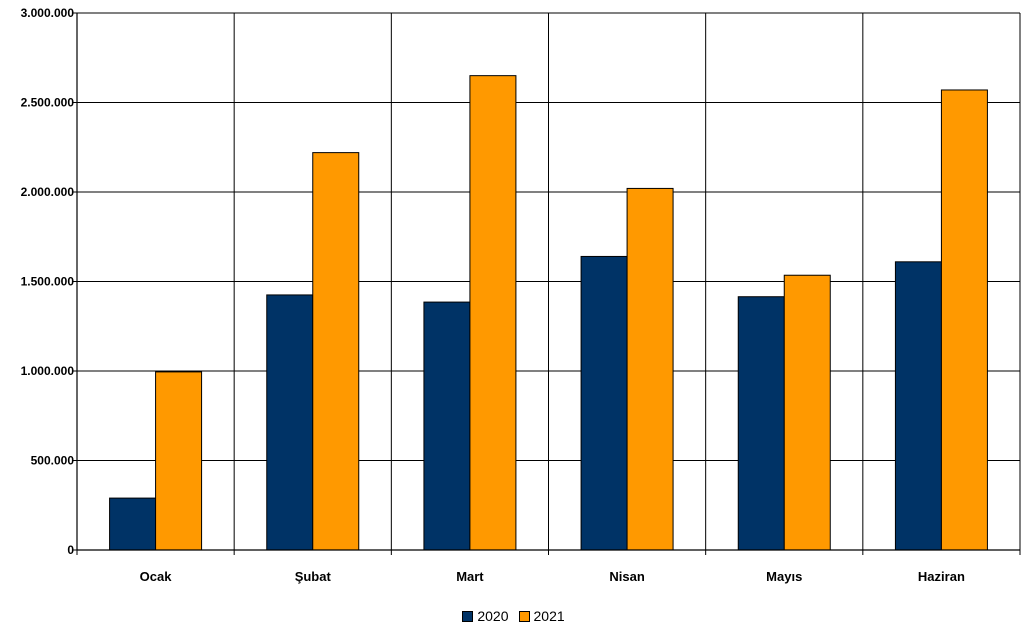 The width and height of the screenshot is (1027, 634). I want to click on y-tick-label: 2.500.000, so click(48, 103).